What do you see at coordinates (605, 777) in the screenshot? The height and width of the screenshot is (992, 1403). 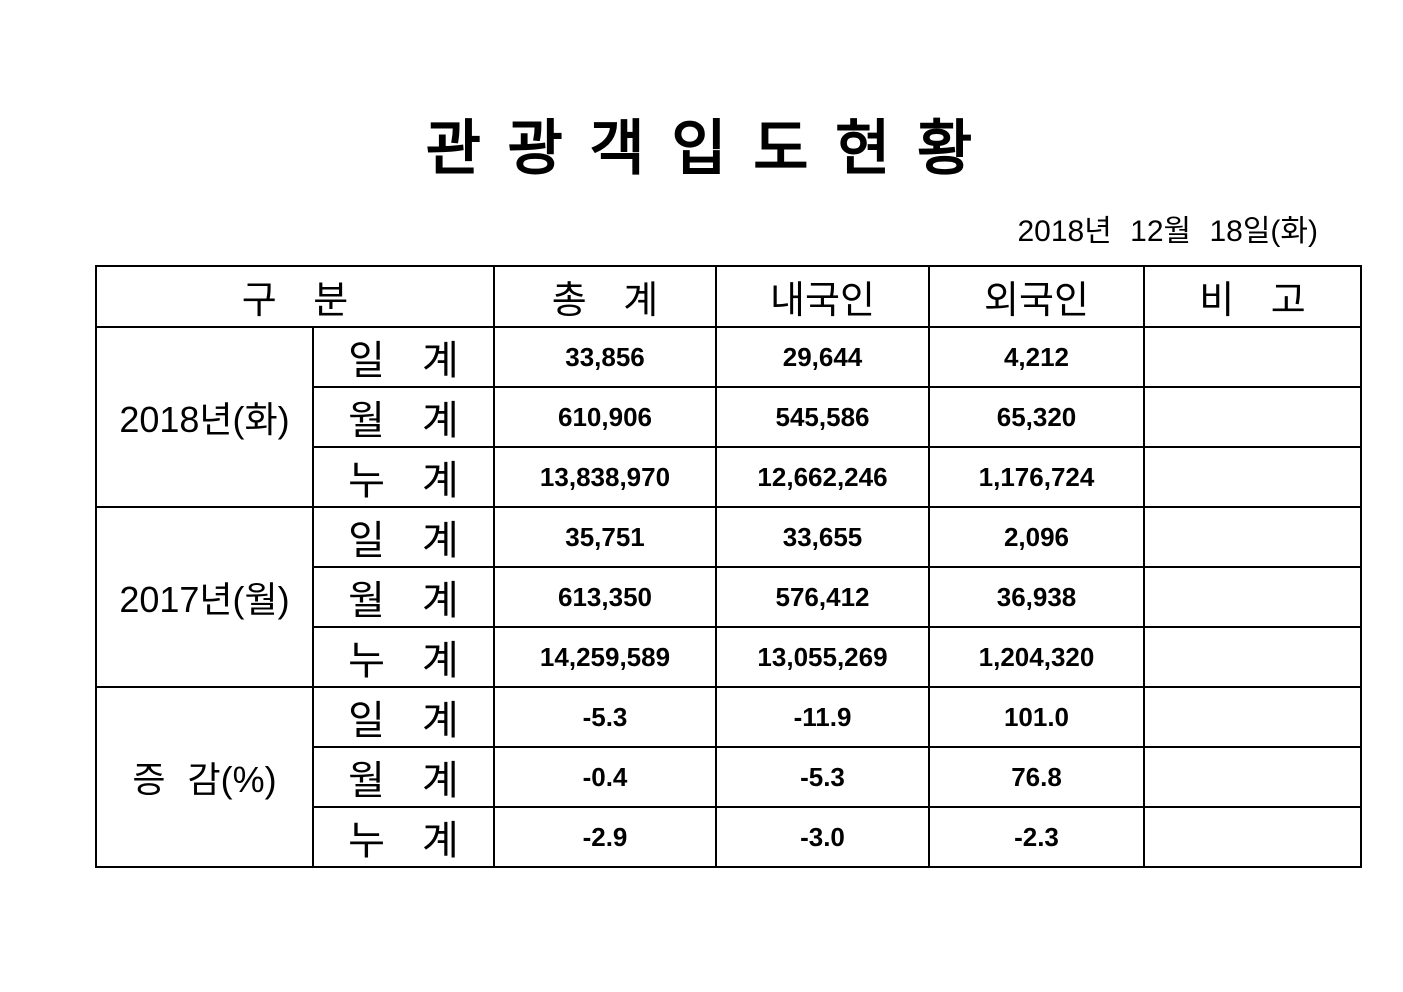 I see `total-value: -0.4` at bounding box center [605, 777].